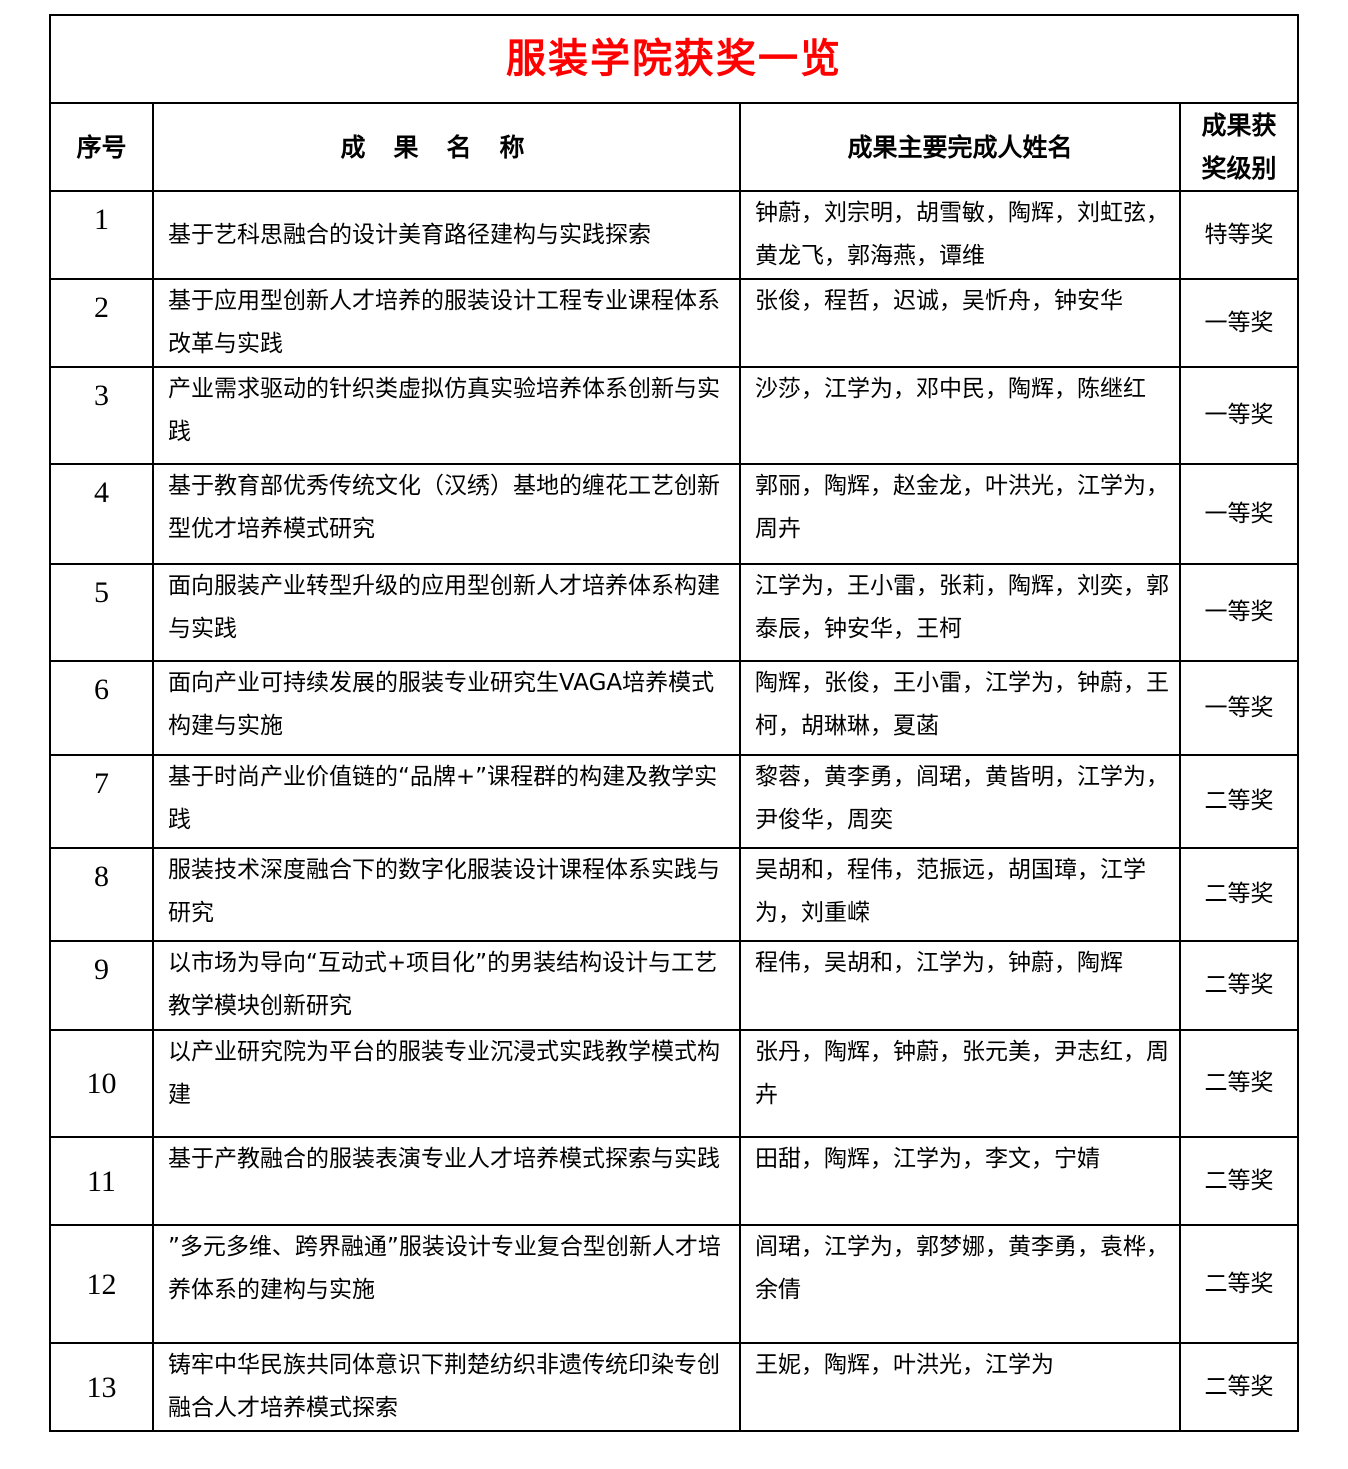  What do you see at coordinates (960, 985) in the screenshot?
I see `team-members: 程伟，吴胡和，江学为，钟蔚，陶辉` at bounding box center [960, 985].